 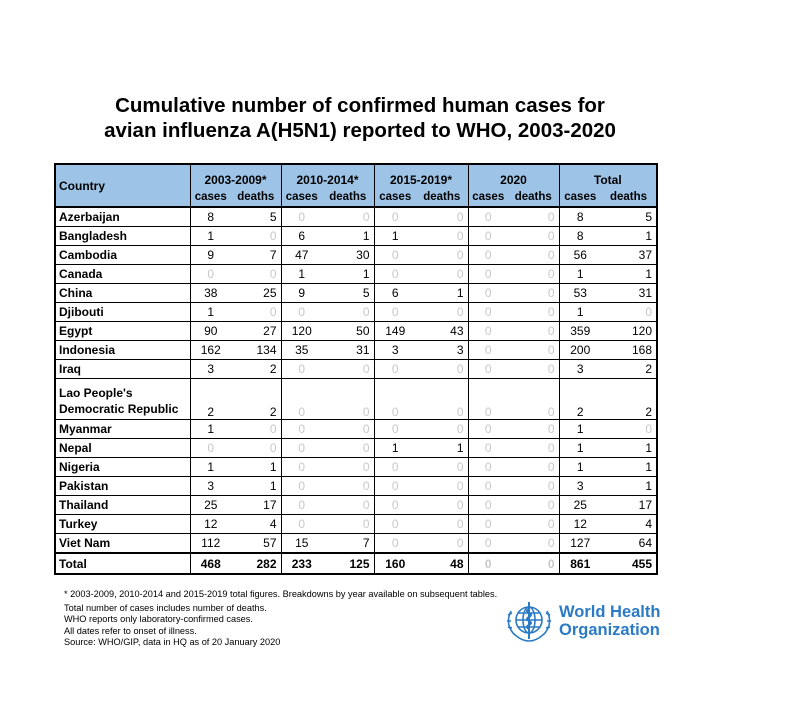 I want to click on deaths-cell: 7, so click(x=348, y=543).